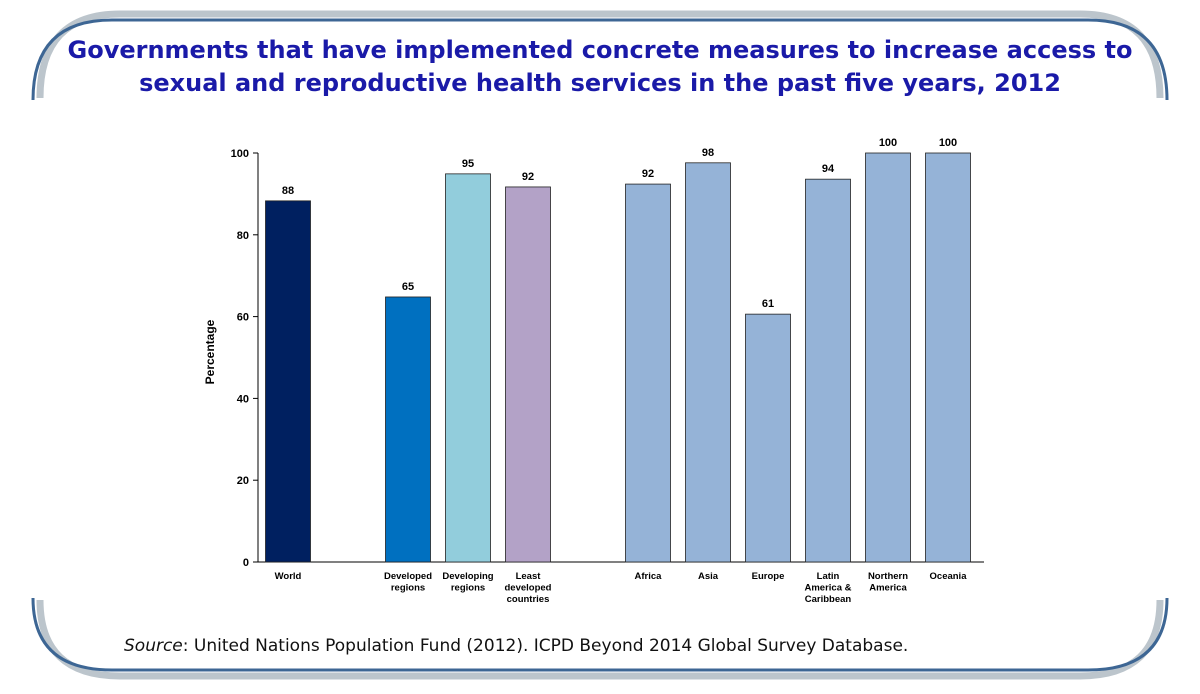 This screenshot has width=1200, height=694. I want to click on category-label: Developed regions, so click(408, 582).